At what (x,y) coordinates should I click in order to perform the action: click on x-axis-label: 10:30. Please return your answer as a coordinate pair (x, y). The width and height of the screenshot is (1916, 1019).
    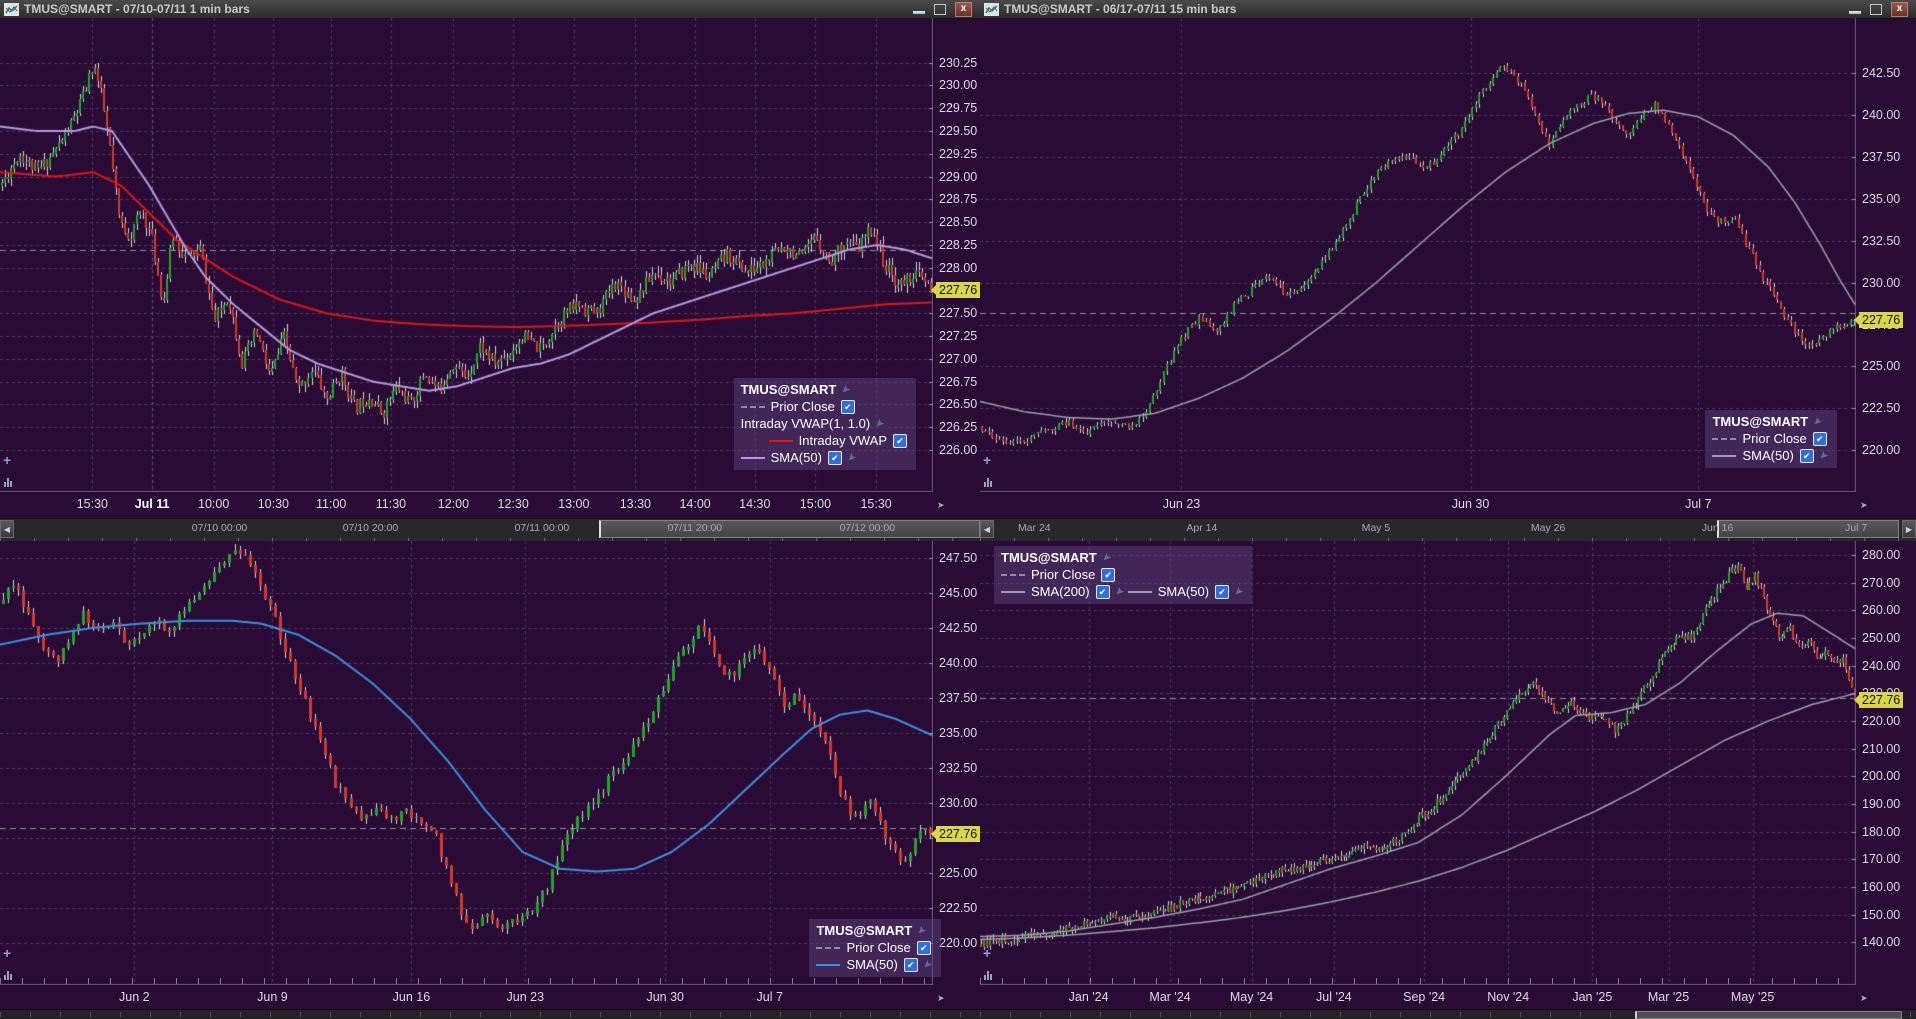
    Looking at the image, I should click on (273, 504).